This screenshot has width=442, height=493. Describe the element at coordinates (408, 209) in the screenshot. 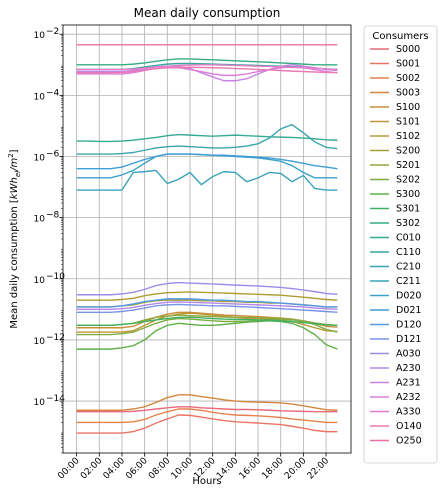

I see `legend-label-S301: S301` at that location.